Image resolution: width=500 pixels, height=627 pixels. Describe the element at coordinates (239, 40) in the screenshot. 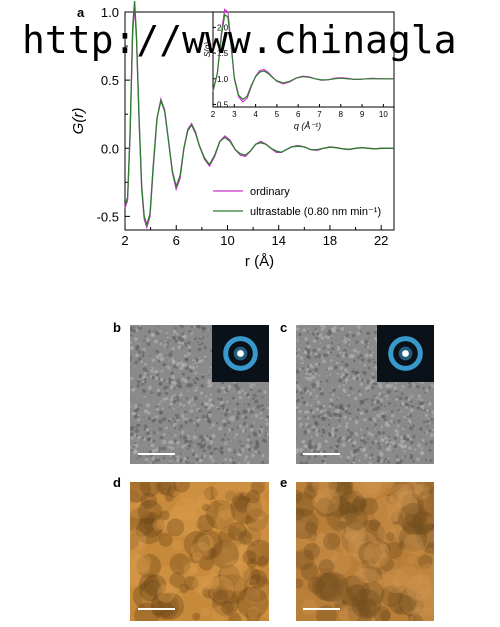

I see `watermark-text: http://www.chinagla` at that location.